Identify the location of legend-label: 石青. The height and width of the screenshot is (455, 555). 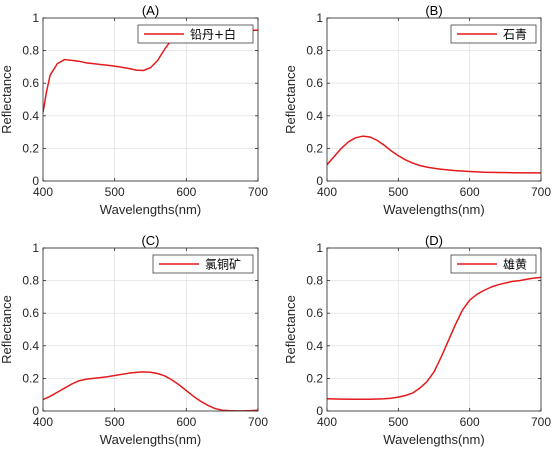
(515, 35).